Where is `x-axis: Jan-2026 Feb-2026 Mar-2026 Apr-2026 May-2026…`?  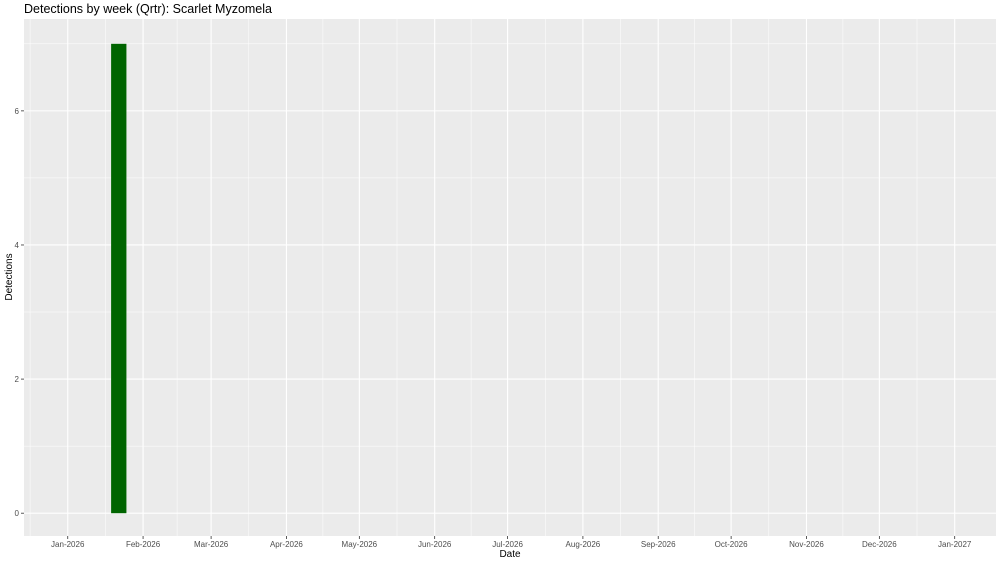 x-axis: Jan-2026 Feb-2026 Mar-2026 Apr-2026 May-2026… is located at coordinates (511, 542).